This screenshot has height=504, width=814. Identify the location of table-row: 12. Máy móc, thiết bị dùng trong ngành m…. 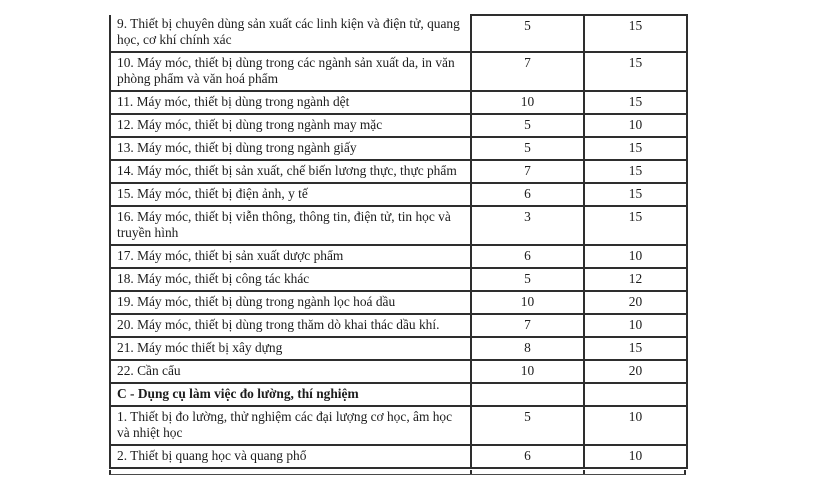
(398, 125).